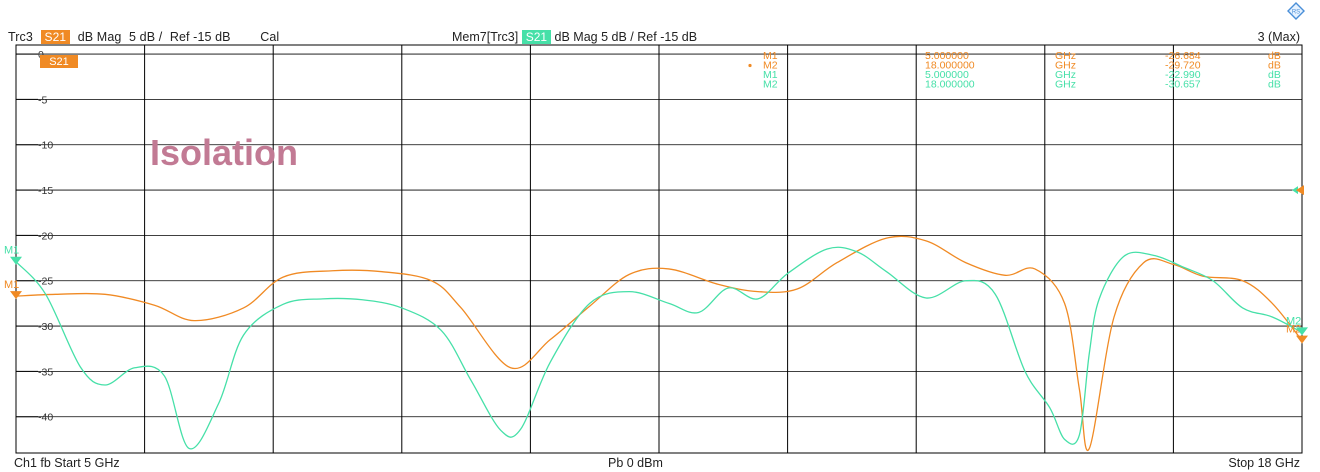 The height and width of the screenshot is (472, 1320). What do you see at coordinates (485, 37) in the screenshot?
I see `mem-label: Mem7[Trc3]` at bounding box center [485, 37].